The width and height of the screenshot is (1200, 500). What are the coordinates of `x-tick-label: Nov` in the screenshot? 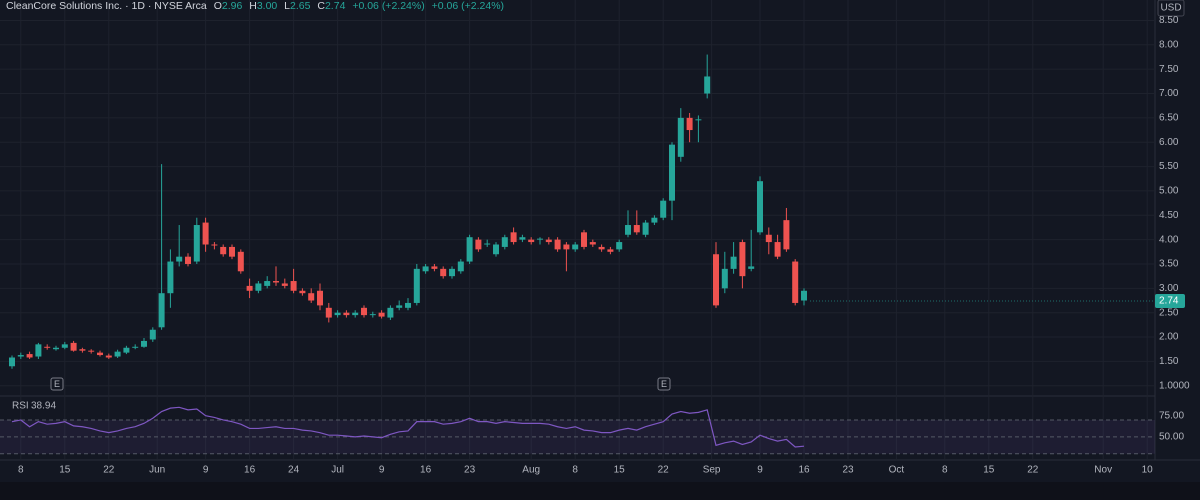 It's located at (1103, 470).